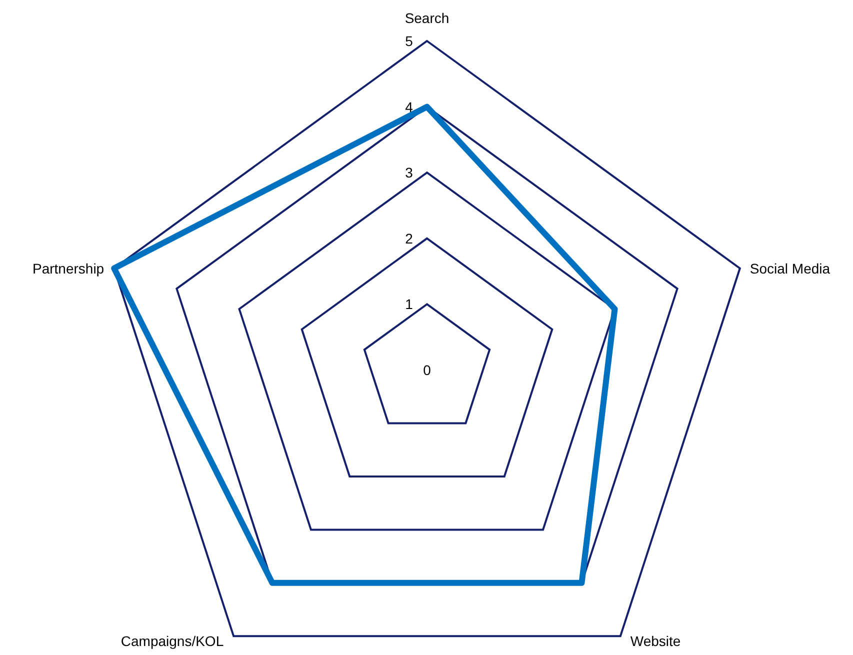 This screenshot has height=655, width=853. Describe the element at coordinates (427, 18) in the screenshot. I see `spoke-label: Search` at that location.